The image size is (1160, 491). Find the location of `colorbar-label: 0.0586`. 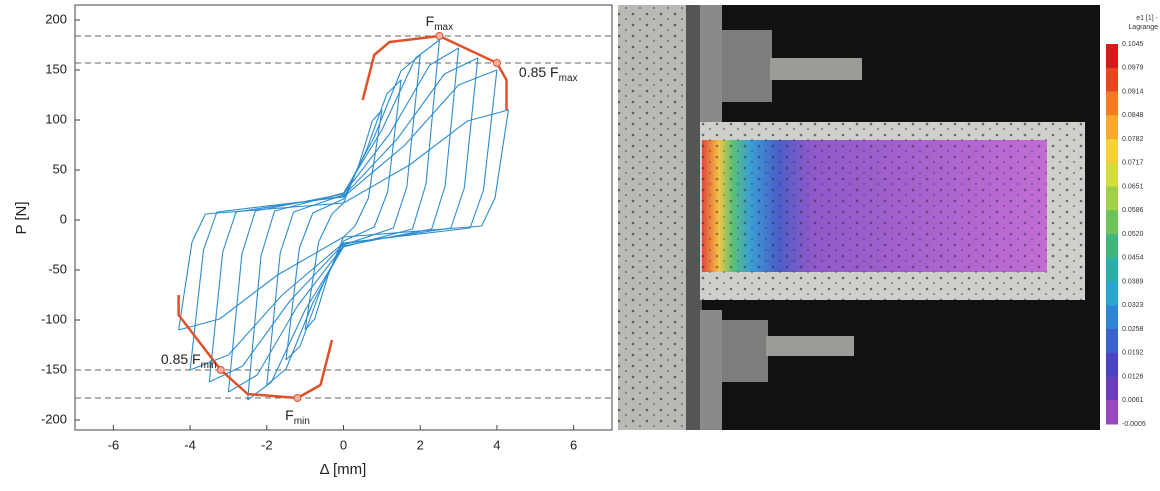

colorbar-label: 0.0586 is located at coordinates (1133, 210).